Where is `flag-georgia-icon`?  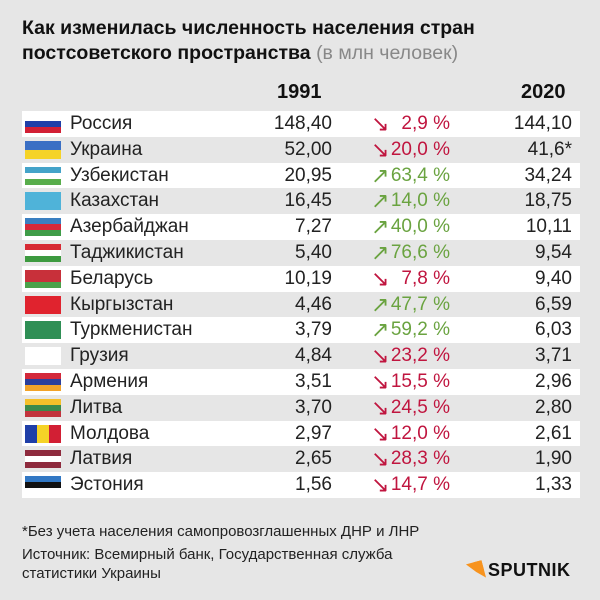
flag-georgia-icon is located at coordinates (43, 356).